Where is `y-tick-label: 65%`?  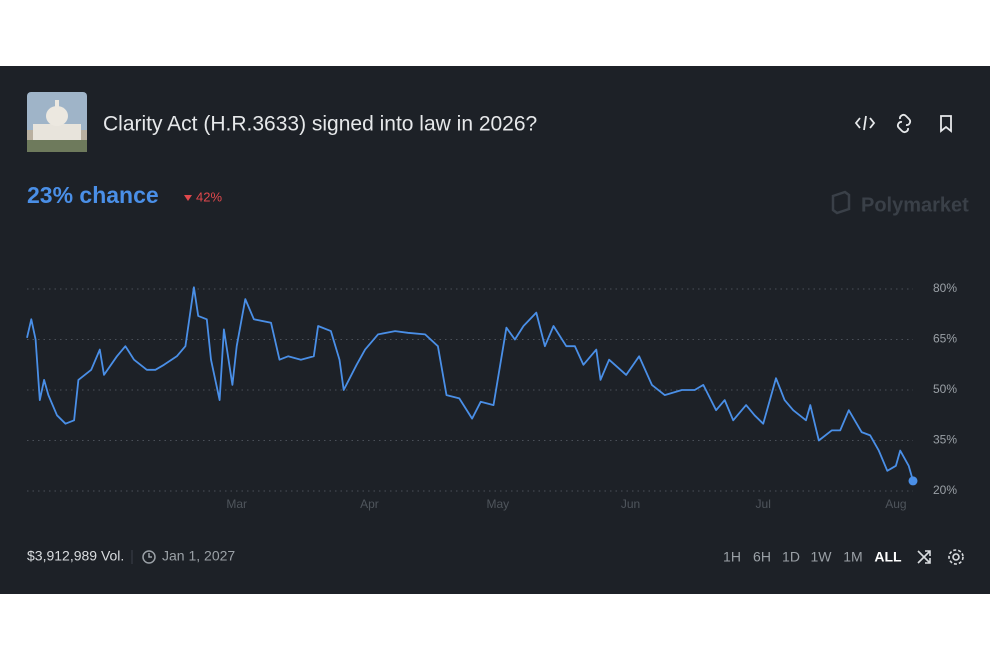 y-tick-label: 65% is located at coordinates (945, 339).